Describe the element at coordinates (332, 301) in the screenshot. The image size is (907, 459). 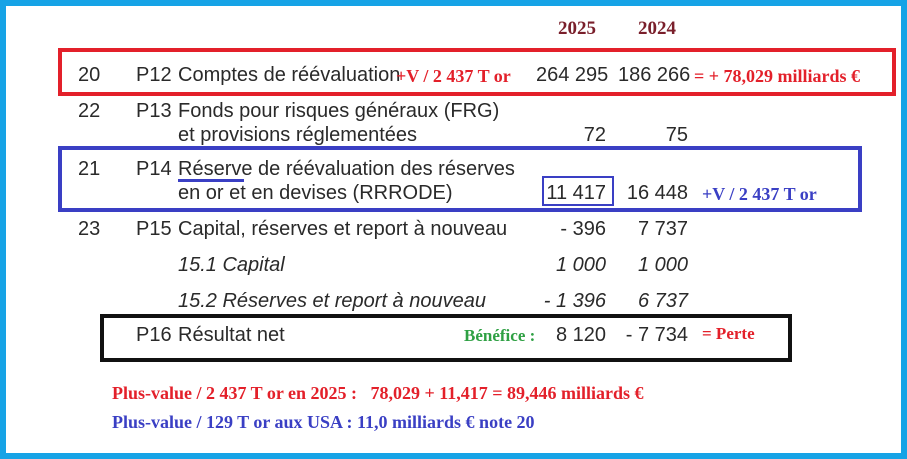
I see `p15-2-label: 15.2 Réserves et report à nouveau` at that location.